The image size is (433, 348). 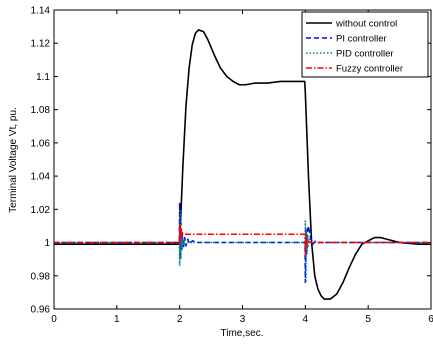 What do you see at coordinates (368, 319) in the screenshot?
I see `x-tick-label: 5` at bounding box center [368, 319].